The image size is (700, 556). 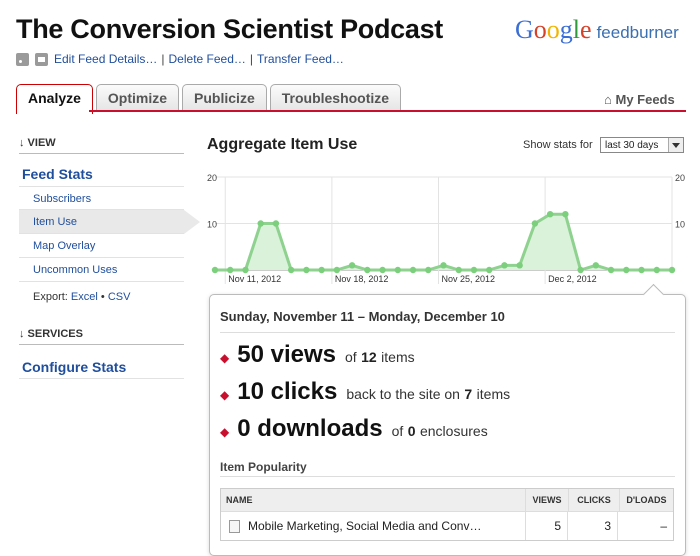 What do you see at coordinates (50, 297) in the screenshot?
I see `export-label: Export:` at bounding box center [50, 297].